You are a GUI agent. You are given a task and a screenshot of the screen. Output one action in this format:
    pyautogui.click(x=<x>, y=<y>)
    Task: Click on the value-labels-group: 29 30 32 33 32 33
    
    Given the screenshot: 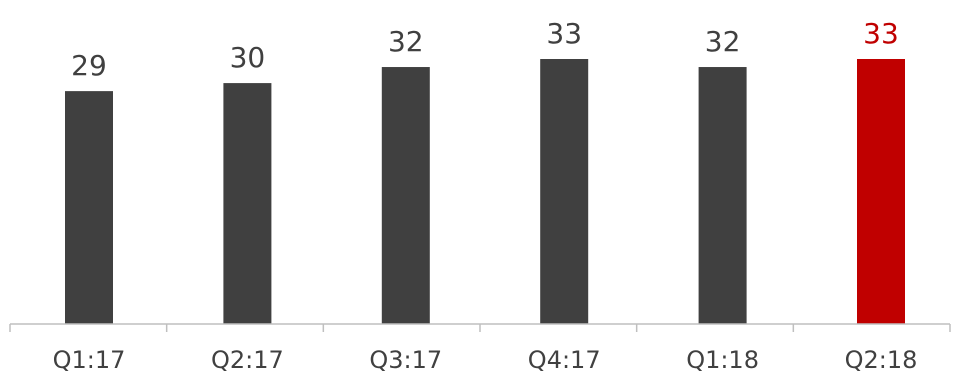 What is the action you would take?
    pyautogui.click(x=485, y=49)
    